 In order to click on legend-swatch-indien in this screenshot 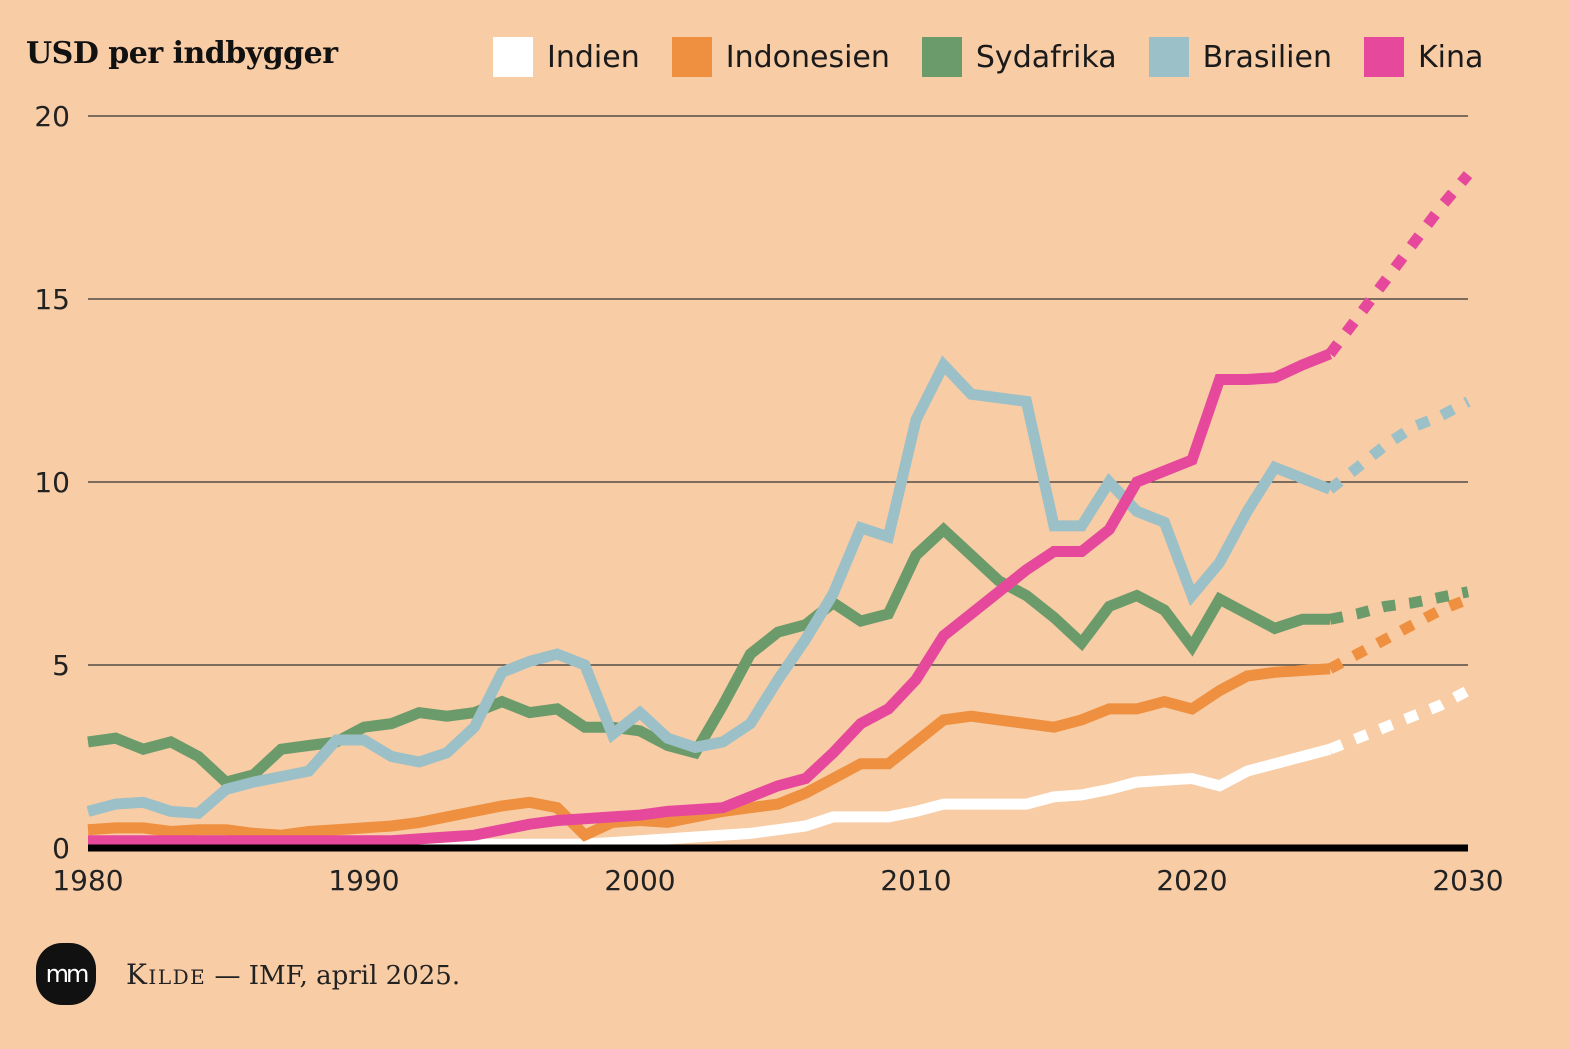, I will do `click(513, 57)`.